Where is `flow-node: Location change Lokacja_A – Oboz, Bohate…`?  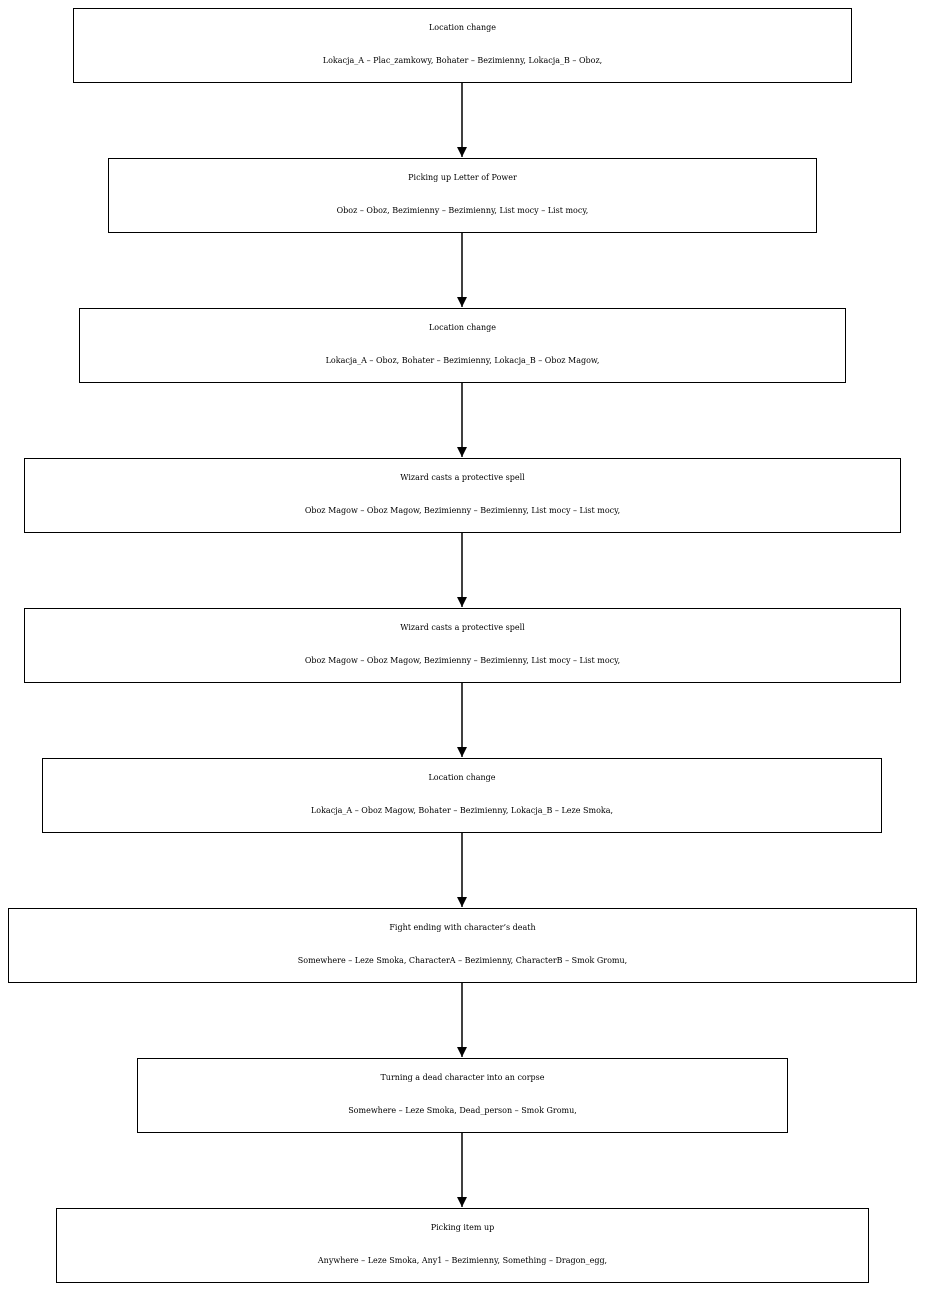 flow-node: Location change Lokacja_A – Oboz, Bohate… is located at coordinates (462, 345).